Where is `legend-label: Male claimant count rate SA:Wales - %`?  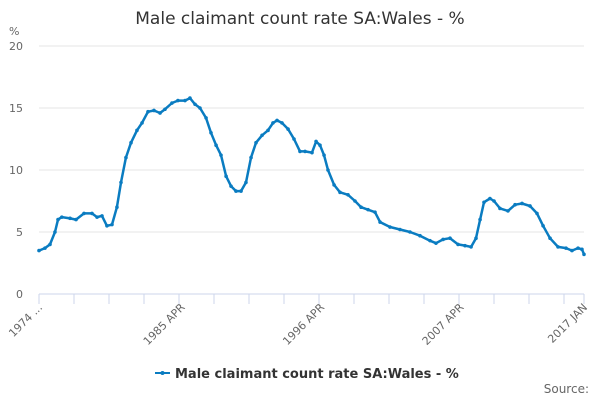 legend-label: Male claimant count rate SA:Wales - % is located at coordinates (317, 374).